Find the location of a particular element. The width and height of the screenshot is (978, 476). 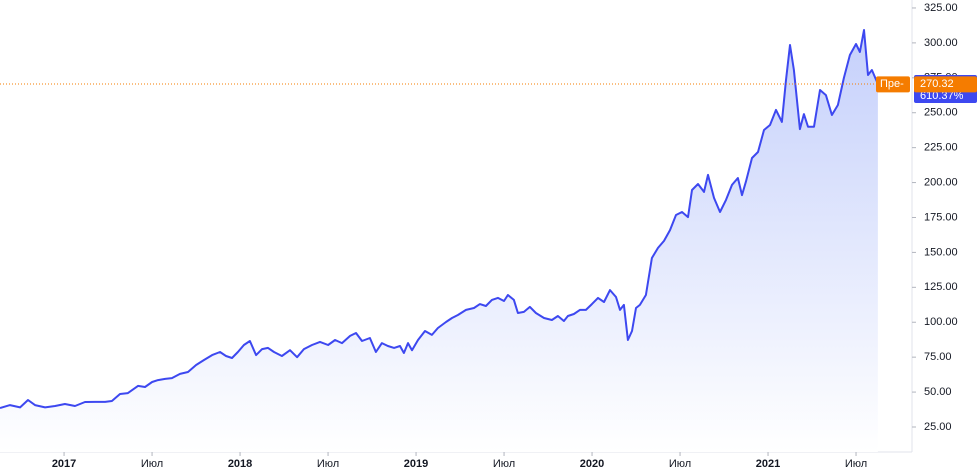

x-tick-label: 2020 is located at coordinates (592, 464).